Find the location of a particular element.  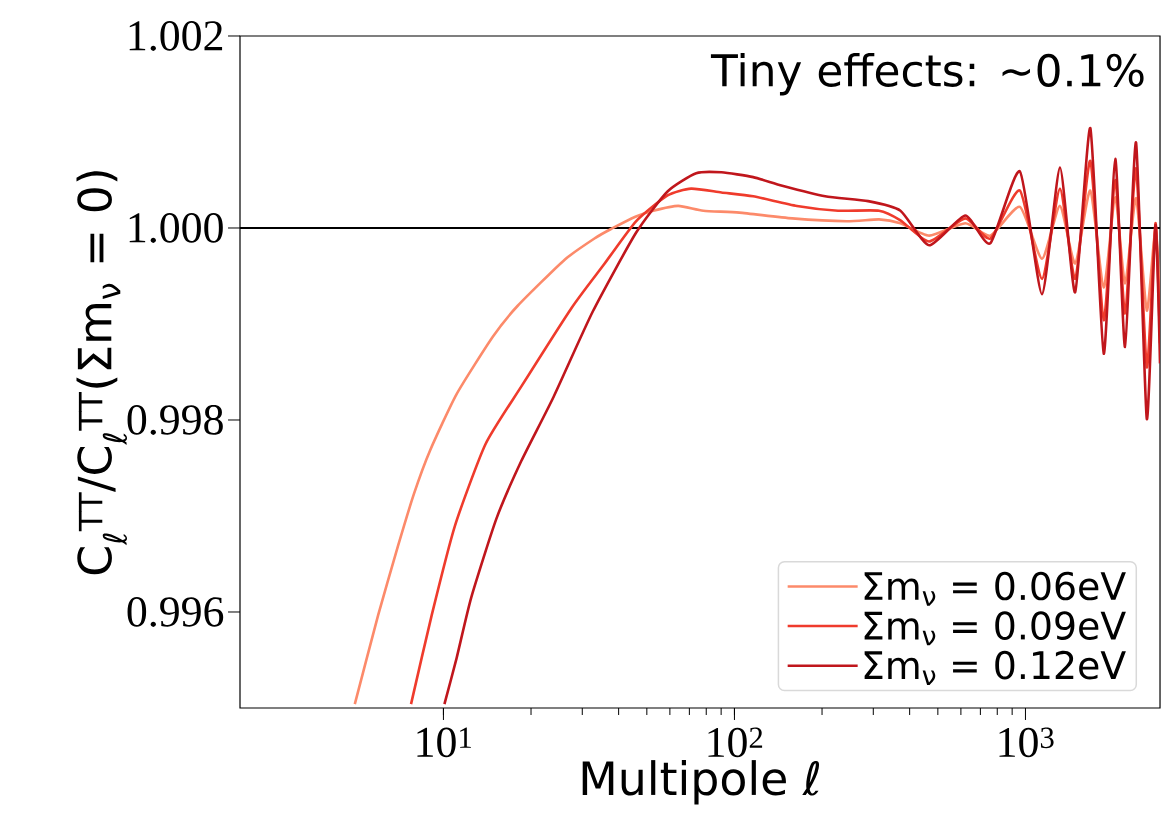

y-tick-label: 0.996 is located at coordinates (175, 612).